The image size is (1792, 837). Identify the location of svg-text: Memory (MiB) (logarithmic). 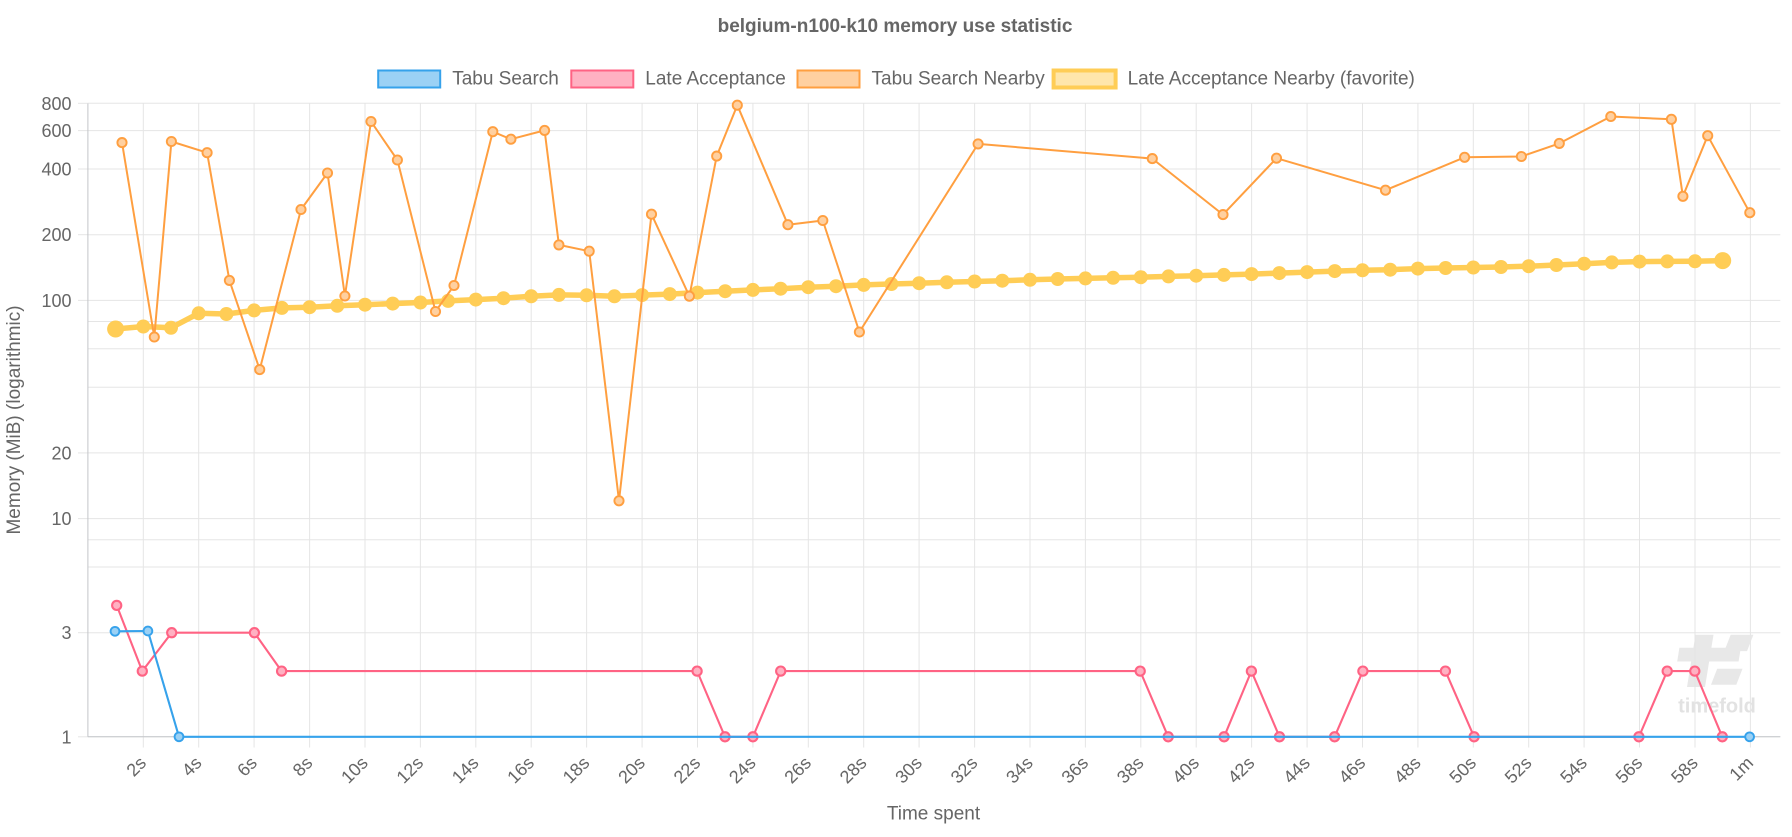
(14, 419).